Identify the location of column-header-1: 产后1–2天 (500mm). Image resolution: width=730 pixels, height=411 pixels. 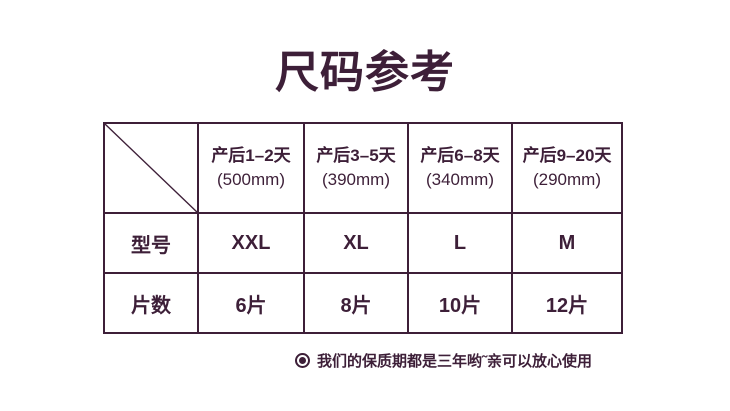
(251, 168).